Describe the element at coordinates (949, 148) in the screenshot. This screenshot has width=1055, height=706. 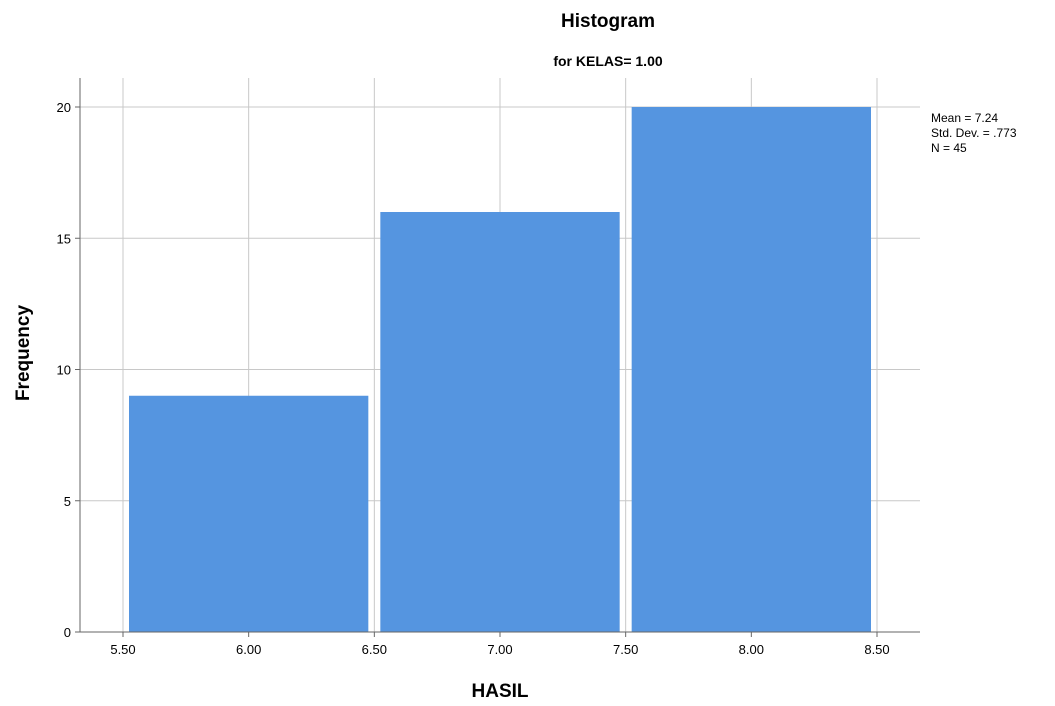
I see `stats-n: N = 45` at that location.